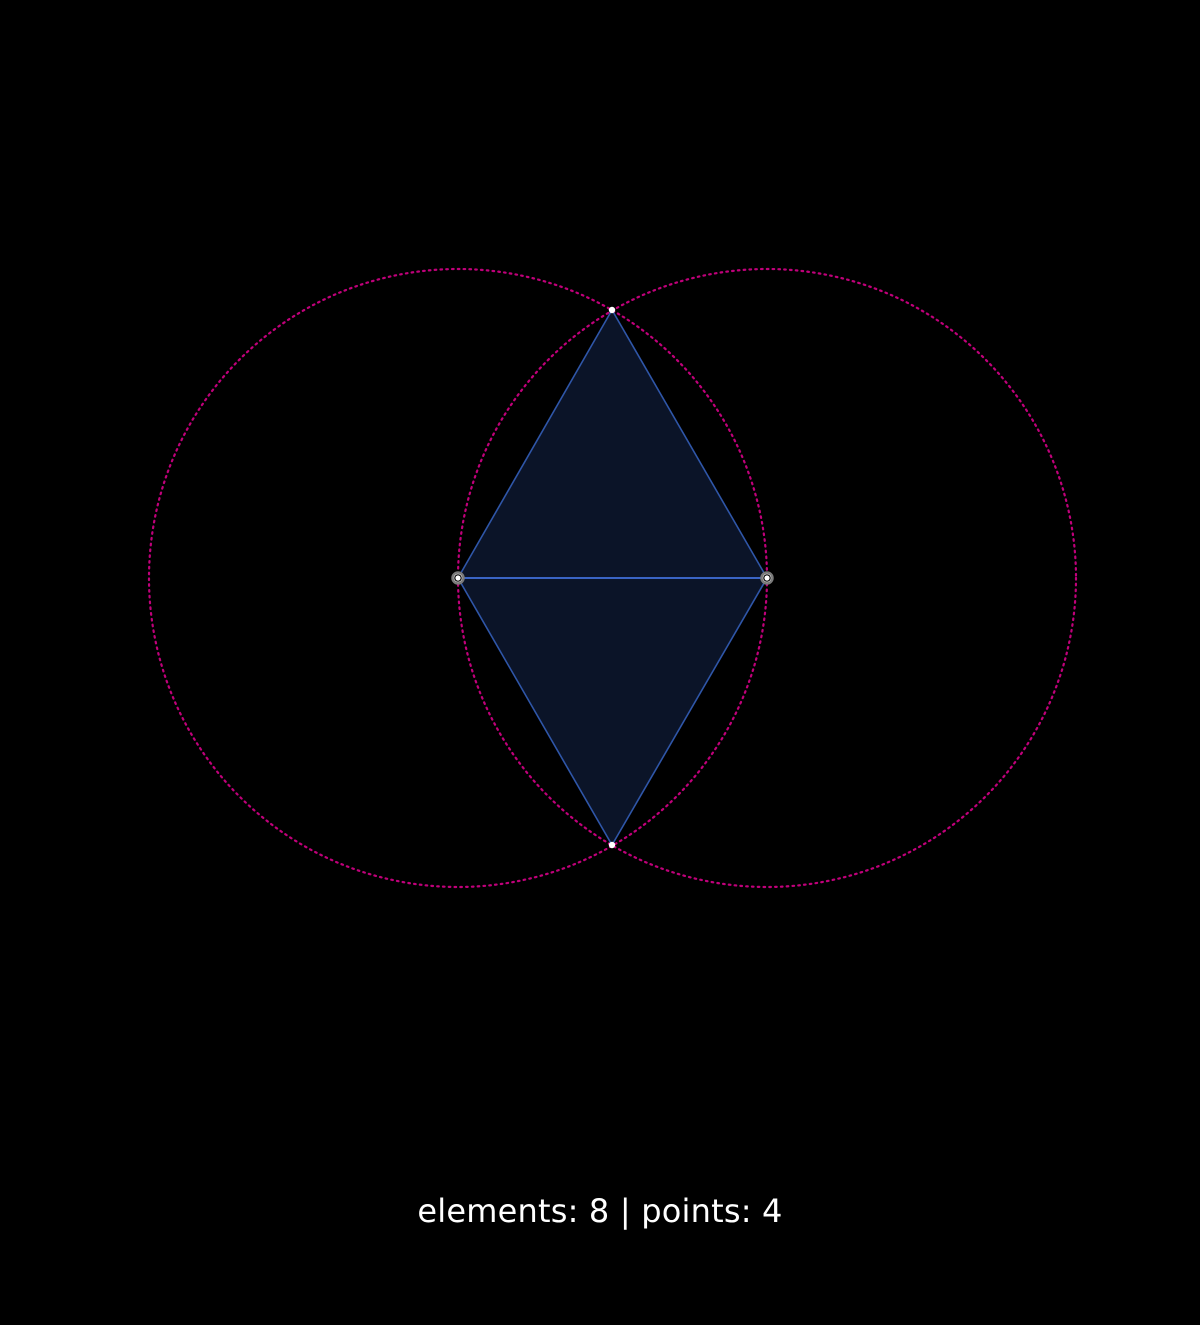 Image resolution: width=1200 pixels, height=1325 pixels. Describe the element at coordinates (458, 578) in the screenshot. I see `free-point-left` at that location.